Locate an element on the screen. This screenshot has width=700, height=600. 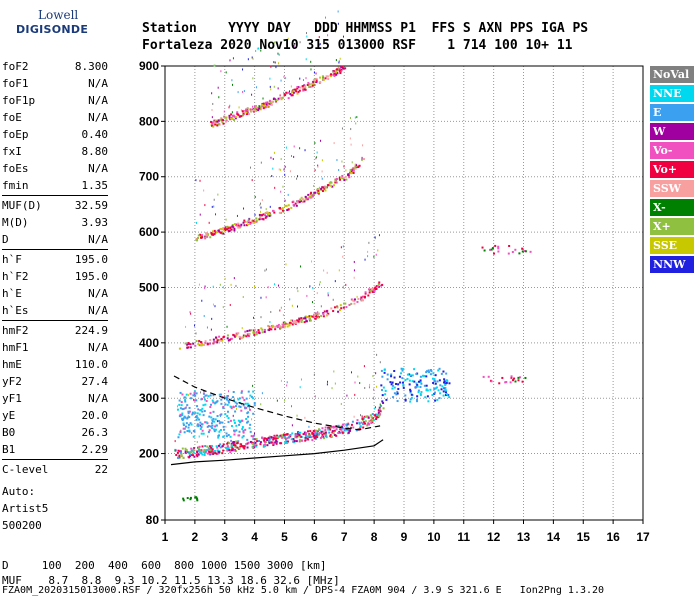
param-value: 1.35 is located at coordinates (95, 185).